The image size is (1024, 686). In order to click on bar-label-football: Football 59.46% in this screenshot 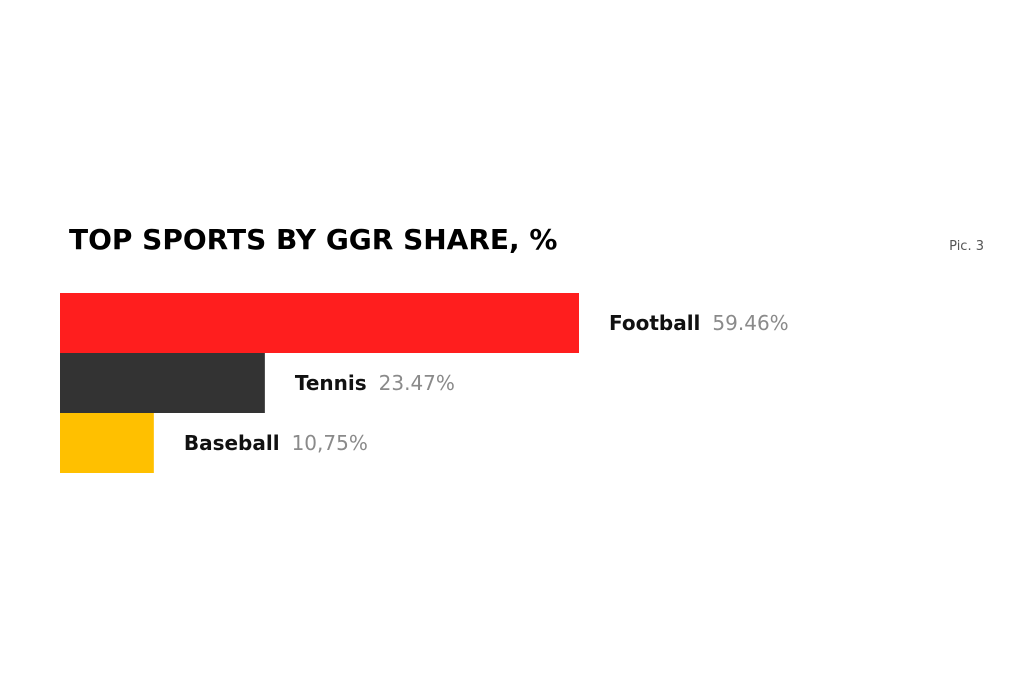, I will do `click(699, 323)`.